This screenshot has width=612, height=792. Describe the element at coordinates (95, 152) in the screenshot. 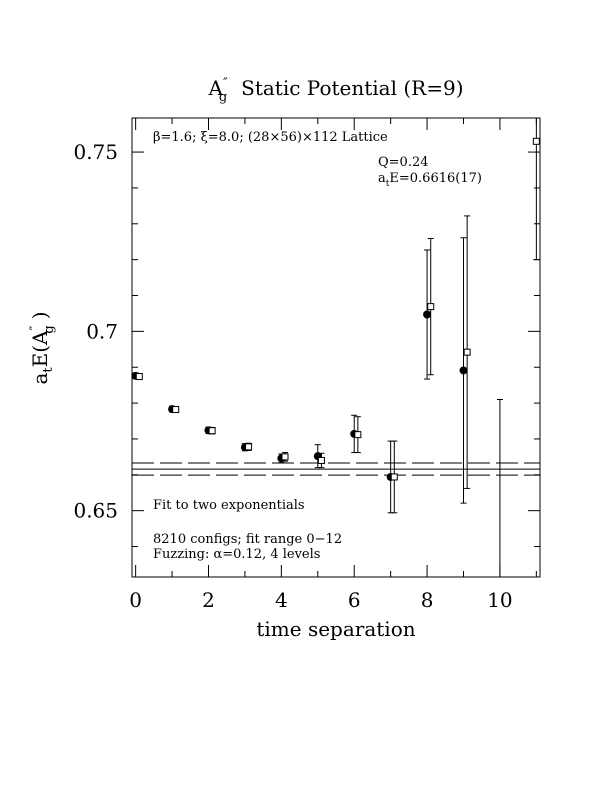

I see `y-tick-label: 0.75` at that location.